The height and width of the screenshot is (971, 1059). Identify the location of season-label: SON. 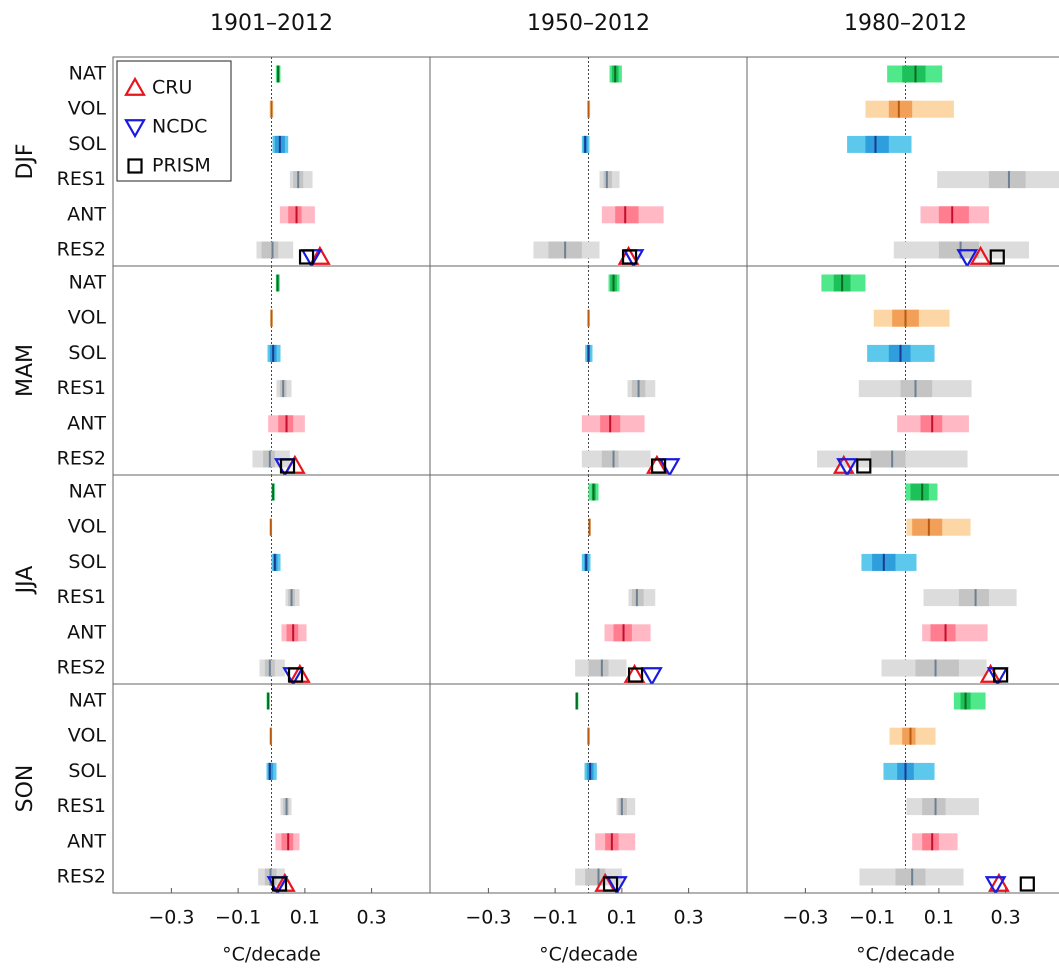
(25, 789).